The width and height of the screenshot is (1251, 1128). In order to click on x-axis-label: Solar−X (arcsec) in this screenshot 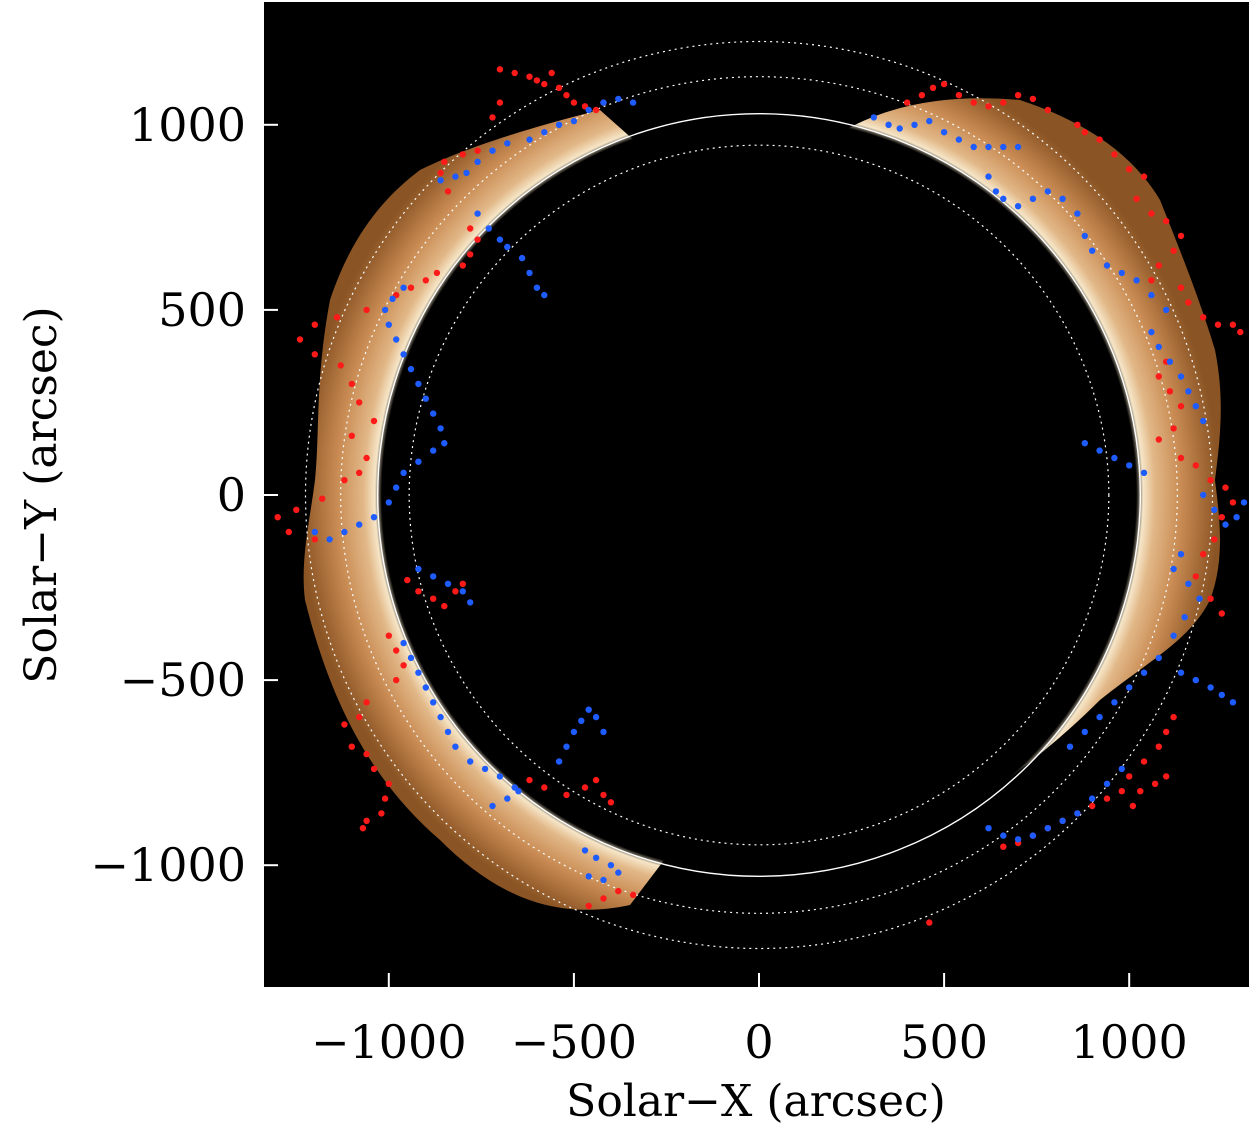, I will do `click(756, 1101)`.